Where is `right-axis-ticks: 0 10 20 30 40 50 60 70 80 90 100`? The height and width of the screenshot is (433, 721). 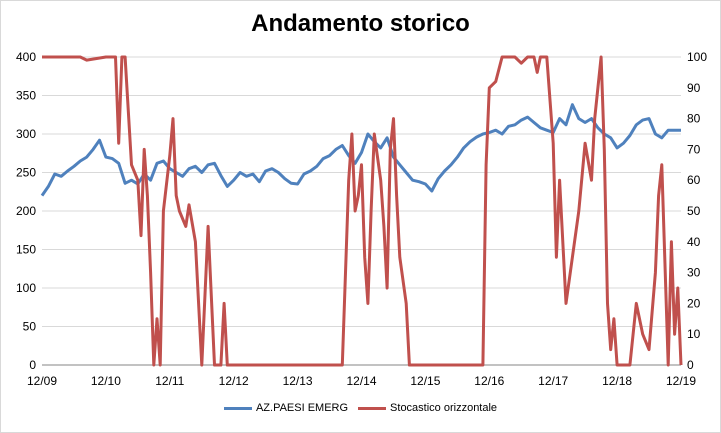 right-axis-ticks: 0 10 20 30 40 50 60 70 80 90 100 is located at coordinates (697, 211).